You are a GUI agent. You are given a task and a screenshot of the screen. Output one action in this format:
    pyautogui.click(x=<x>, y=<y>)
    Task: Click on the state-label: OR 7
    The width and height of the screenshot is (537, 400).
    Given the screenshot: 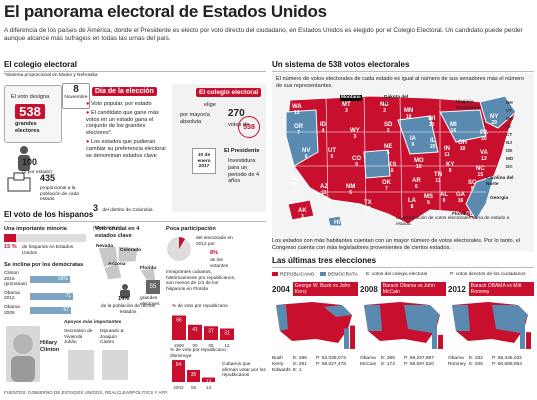 What is the action you would take?
    pyautogui.click(x=298, y=130)
    